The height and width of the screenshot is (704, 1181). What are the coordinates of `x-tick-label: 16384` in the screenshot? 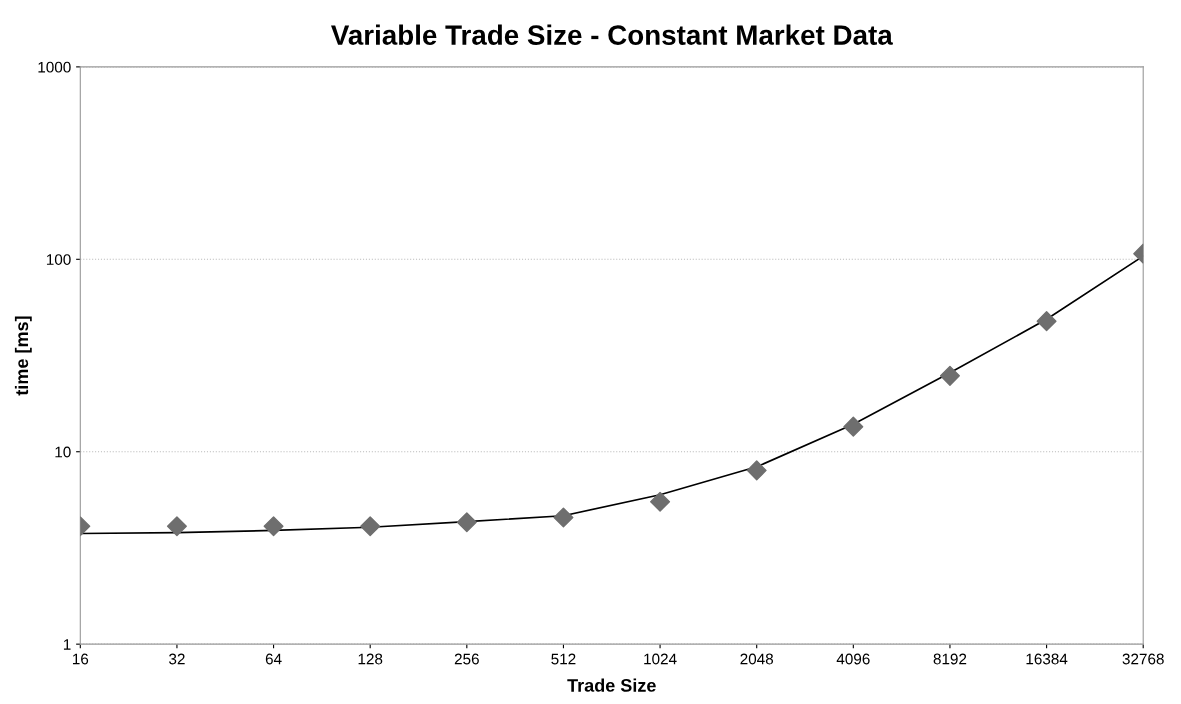 It's located at (1047, 659).